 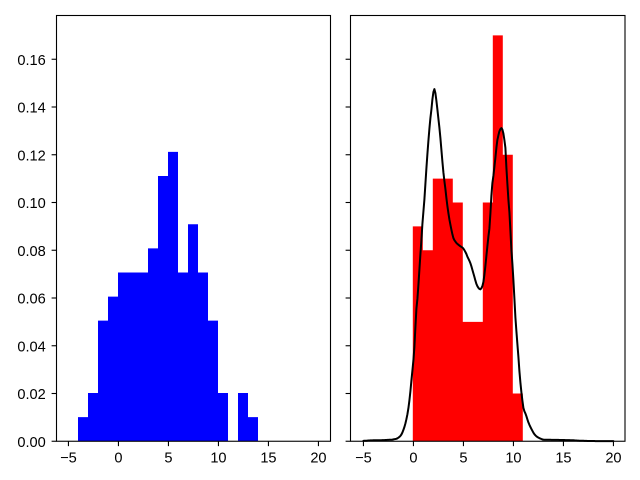 What do you see at coordinates (31, 443) in the screenshot?
I see `svg-text: 0.00` at bounding box center [31, 443].